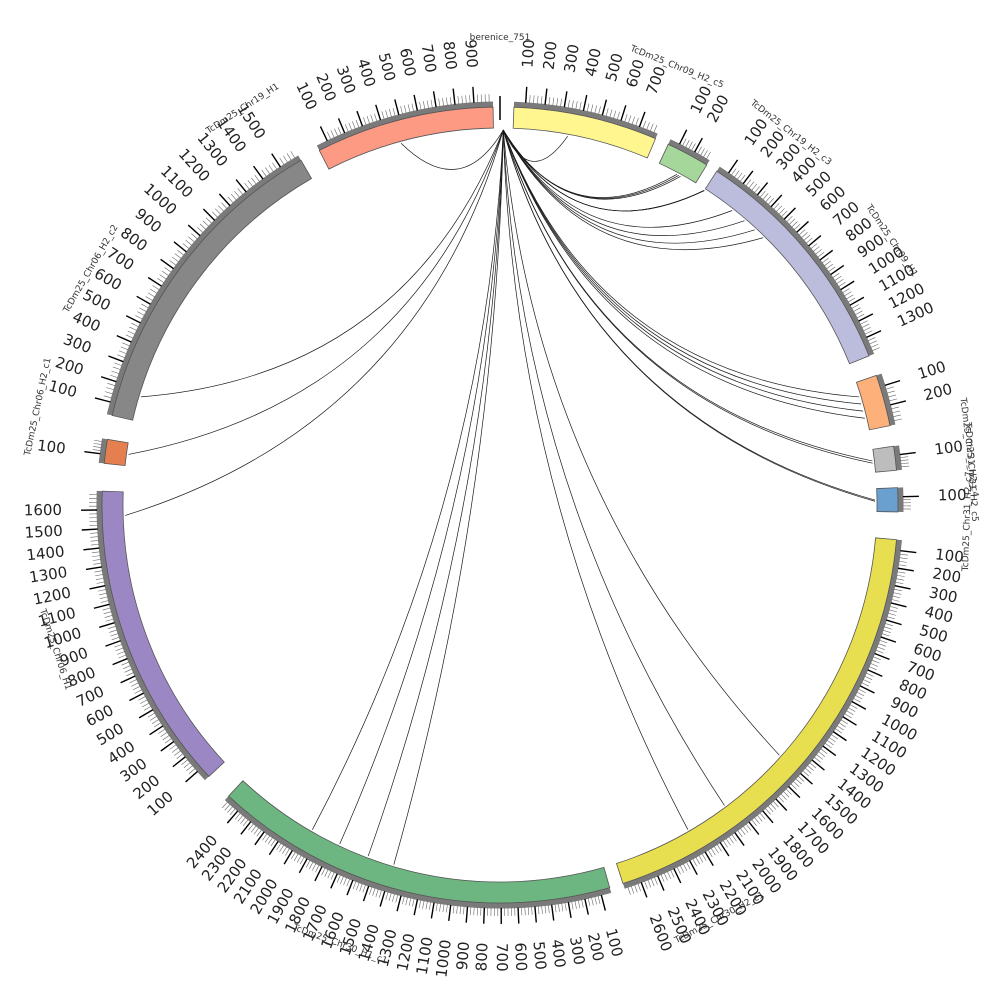 The height and width of the screenshot is (1000, 1000). What do you see at coordinates (585, 121) in the screenshot?
I see `scale-bar` at bounding box center [585, 121].